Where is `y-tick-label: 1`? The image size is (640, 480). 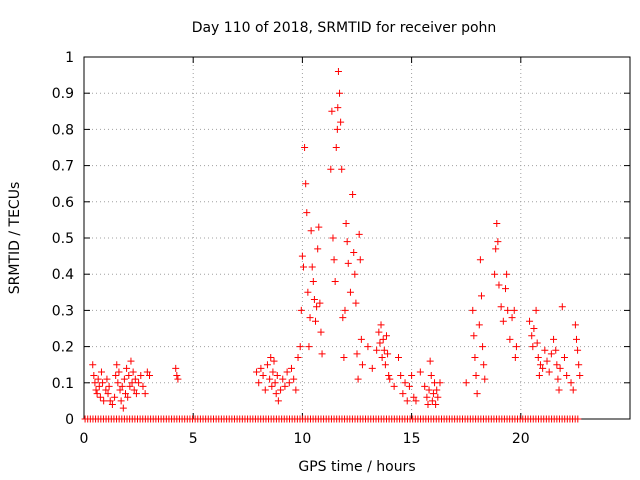 y-tick-label: 1 is located at coordinates (69, 58).